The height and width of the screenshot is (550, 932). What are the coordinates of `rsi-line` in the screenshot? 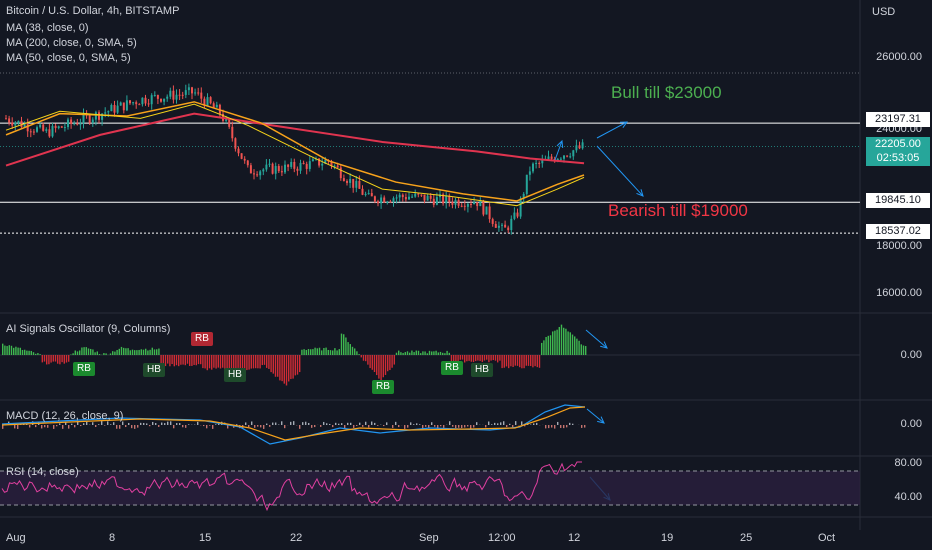 It's located at (291, 486).